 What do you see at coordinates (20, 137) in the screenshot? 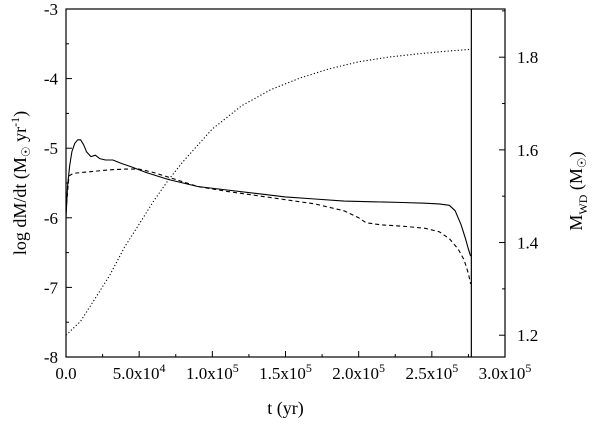
I see `y-axis-label-mid: yr` at bounding box center [20, 137].